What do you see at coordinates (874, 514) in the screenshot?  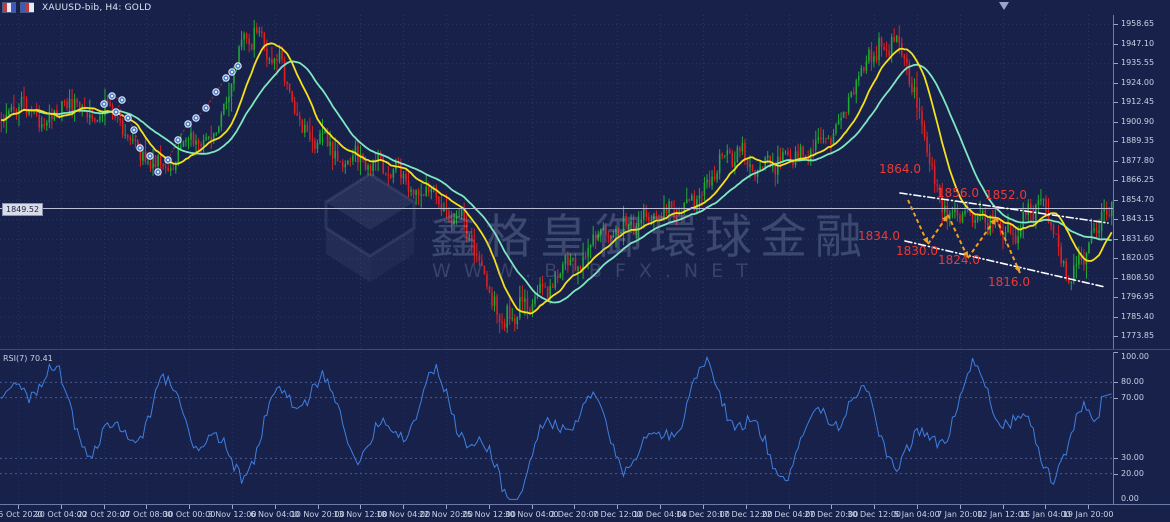 I see `time-axis-label: 30 Dec 12:00` at bounding box center [874, 514].